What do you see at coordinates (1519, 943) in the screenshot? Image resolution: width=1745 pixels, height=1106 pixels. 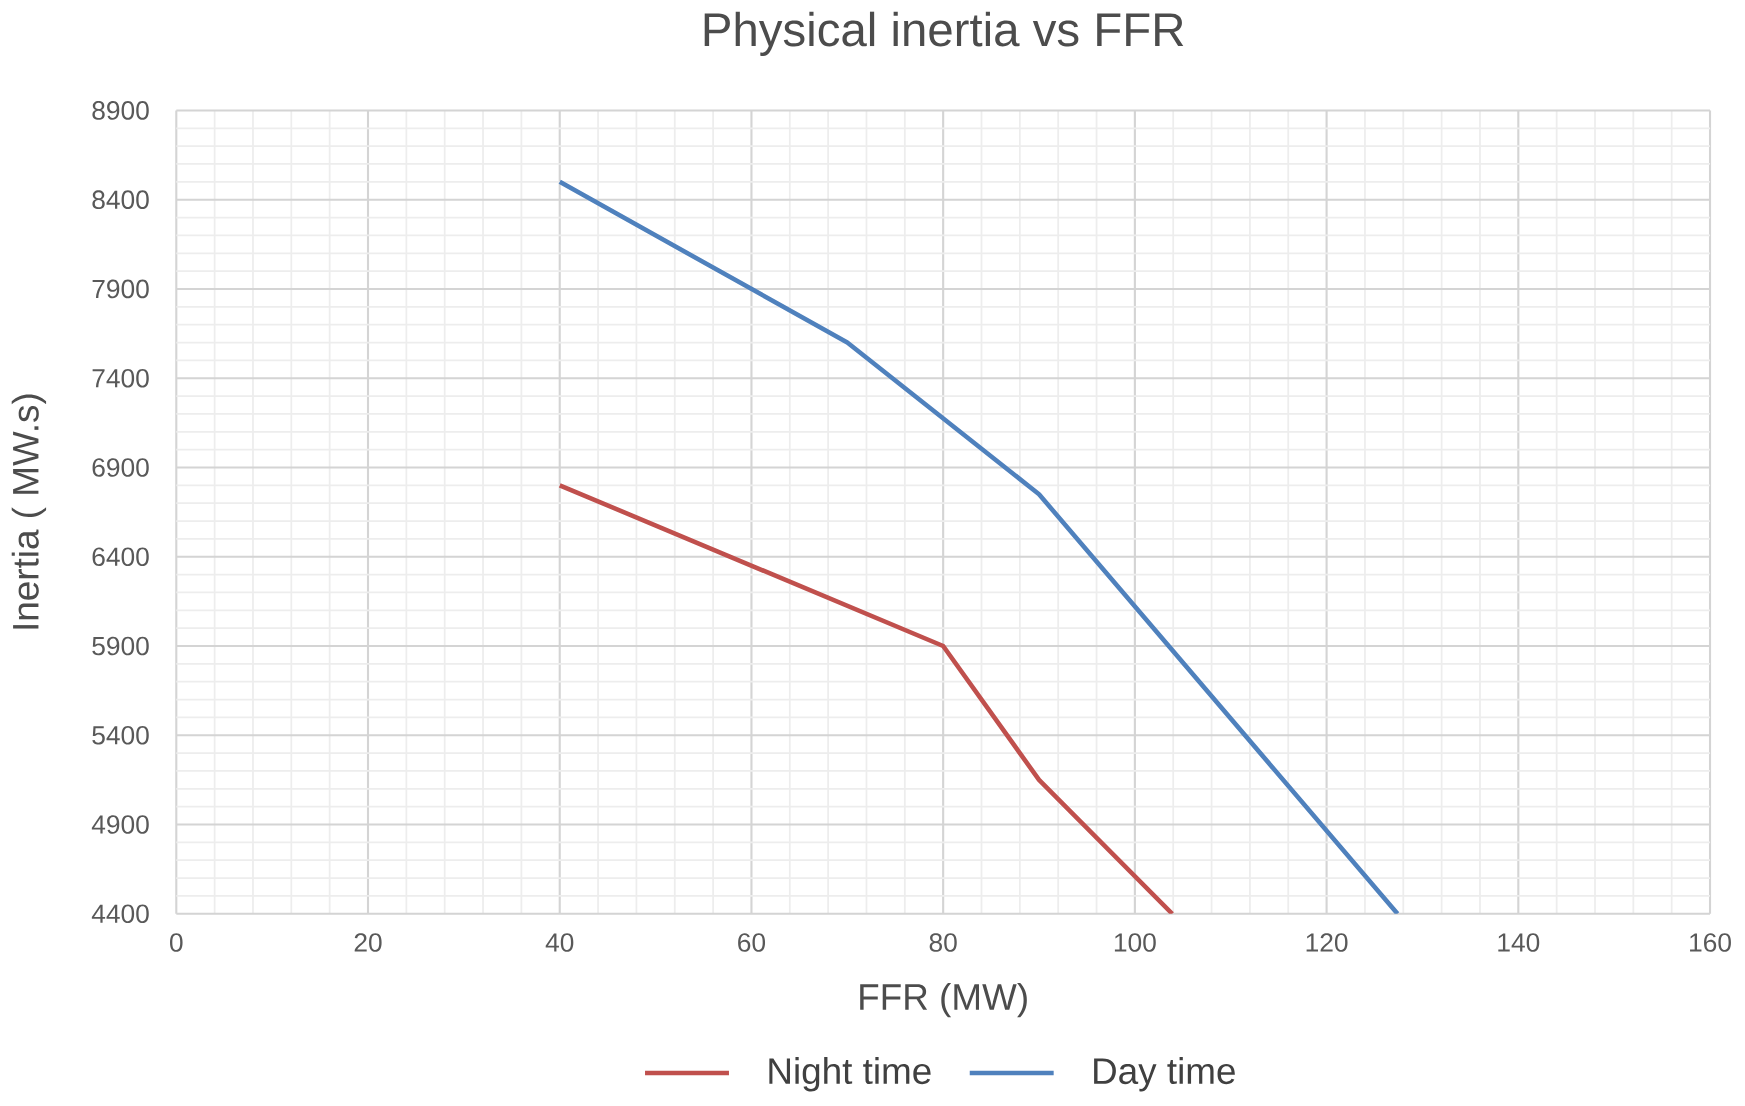 I see `x-tick-label: 140` at bounding box center [1519, 943].